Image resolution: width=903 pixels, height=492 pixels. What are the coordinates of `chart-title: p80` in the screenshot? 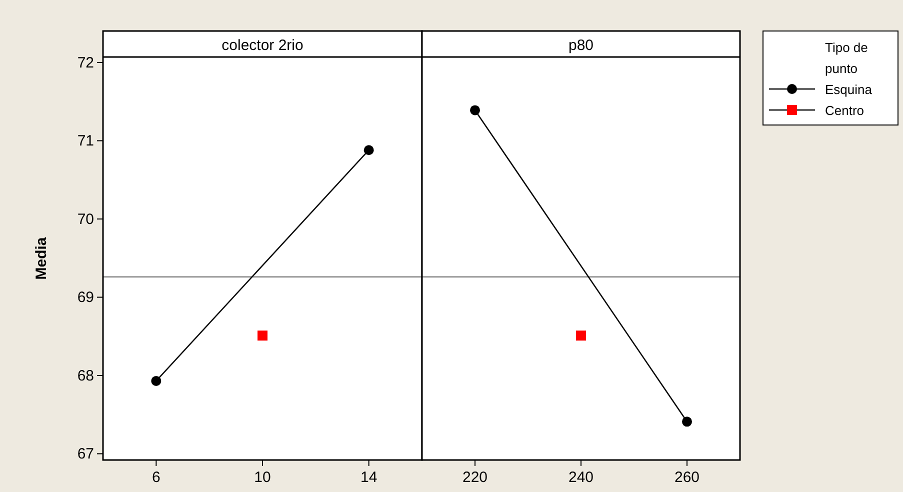 It's located at (581, 45).